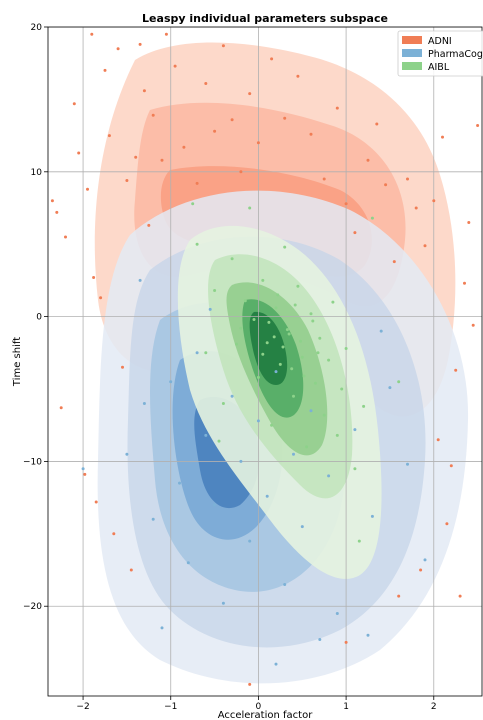 Image resolution: width=483 pixels, height=720 pixels. What do you see at coordinates (39, 318) in the screenshot?
I see `y-tick-label: 0` at bounding box center [39, 318].